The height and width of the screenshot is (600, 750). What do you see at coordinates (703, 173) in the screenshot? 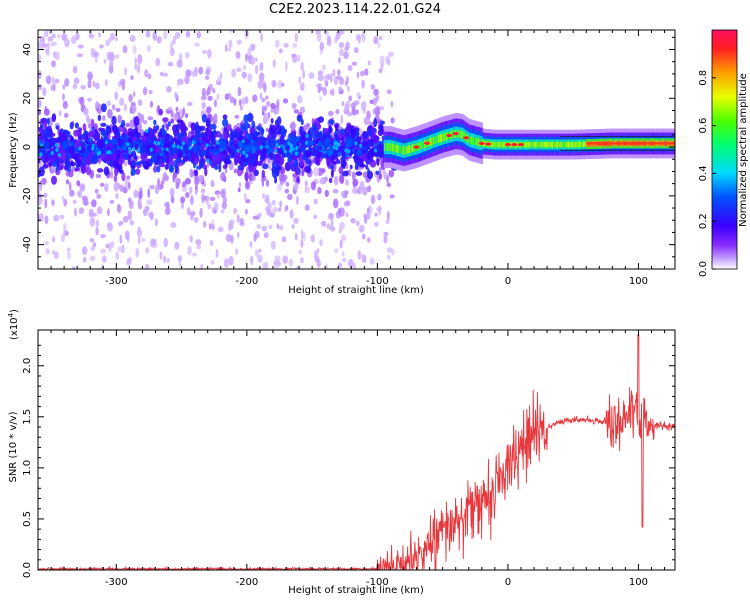
I see `colorbar-tick-label: 0.4` at bounding box center [703, 173].